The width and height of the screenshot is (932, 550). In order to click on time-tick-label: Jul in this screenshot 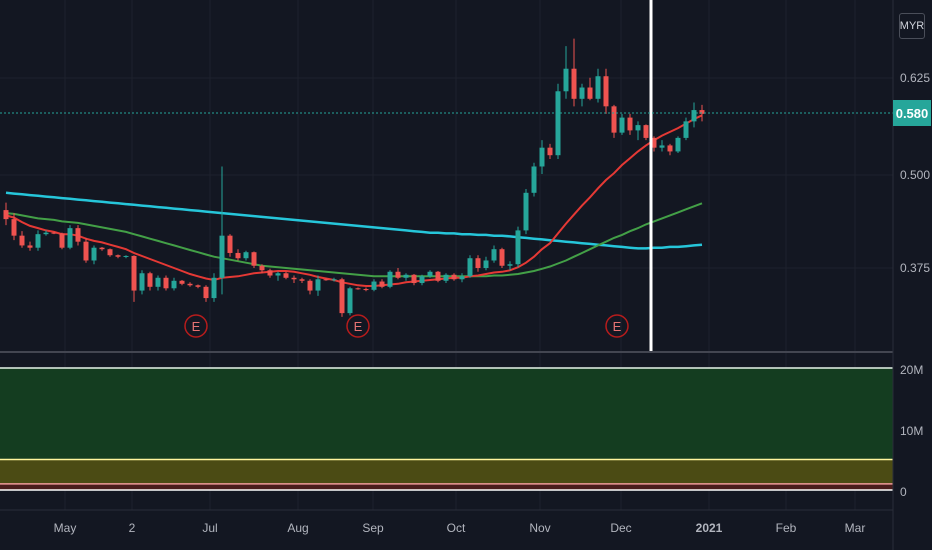, I will do `click(209, 528)`.